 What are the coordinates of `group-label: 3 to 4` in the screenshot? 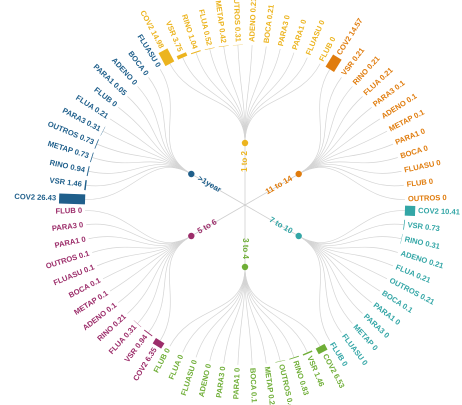 It's located at (245, 248).